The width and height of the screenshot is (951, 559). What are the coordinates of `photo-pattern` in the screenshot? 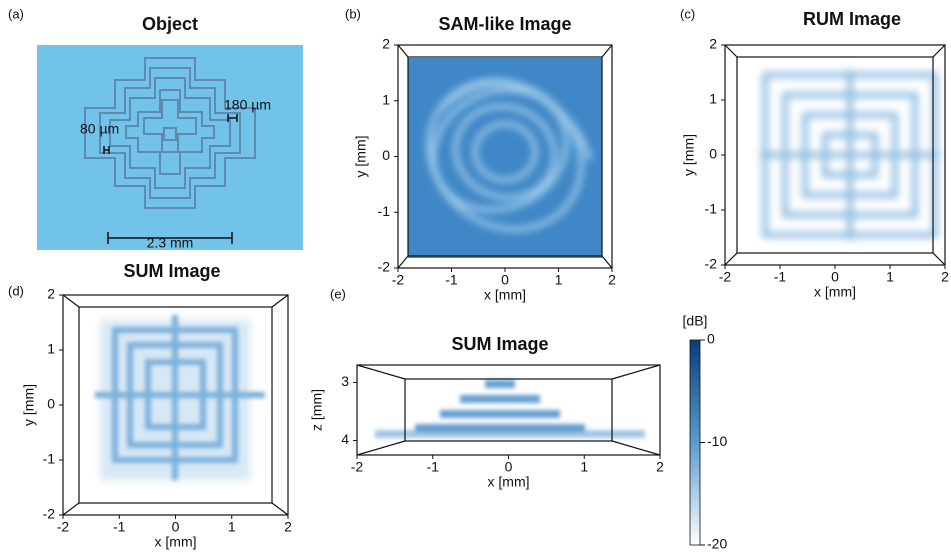 It's located at (170, 133).